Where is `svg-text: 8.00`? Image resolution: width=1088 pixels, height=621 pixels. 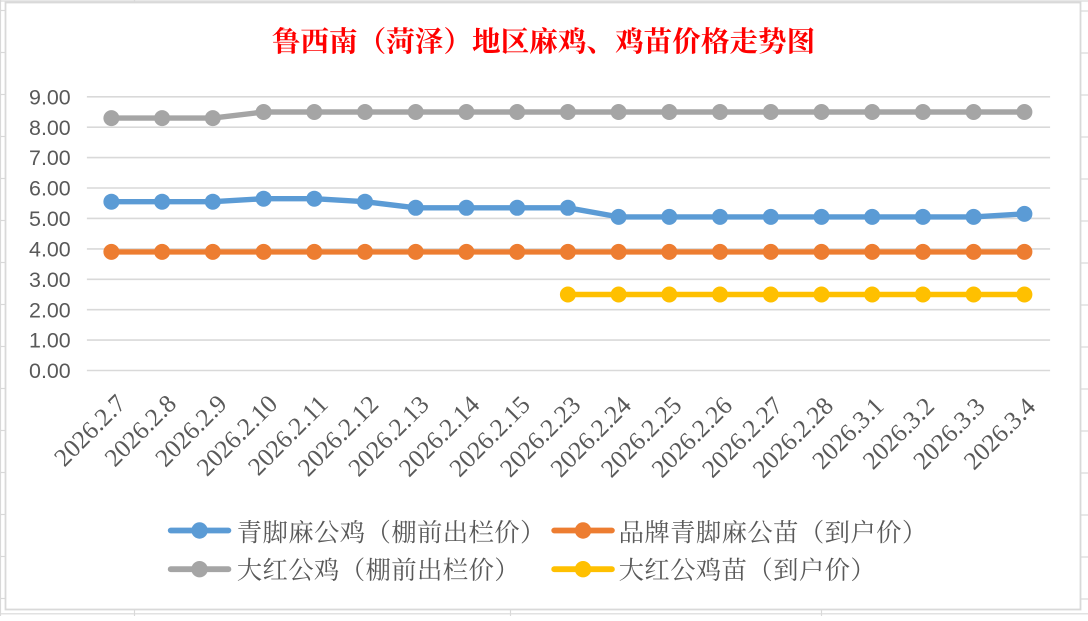 svg-text: 8.00 is located at coordinates (50, 128).